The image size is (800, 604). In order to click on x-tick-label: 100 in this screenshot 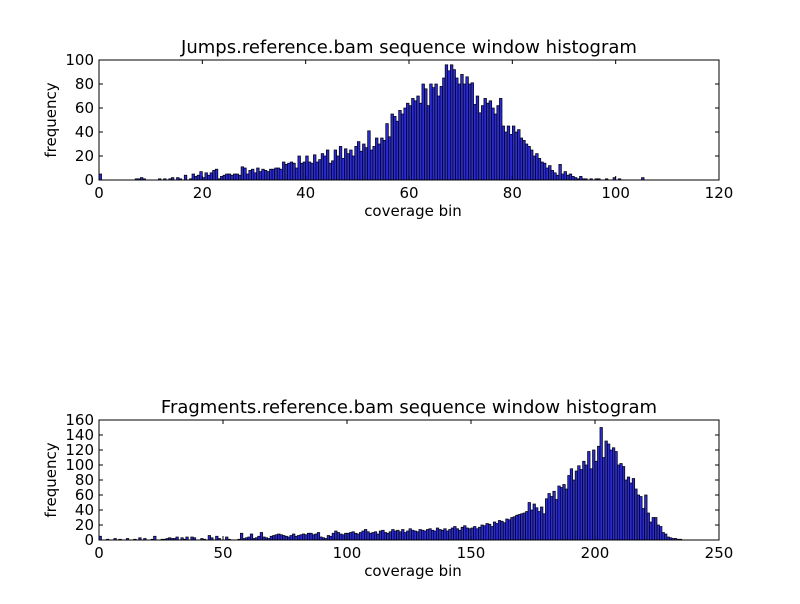, I will do `click(347, 553)`.